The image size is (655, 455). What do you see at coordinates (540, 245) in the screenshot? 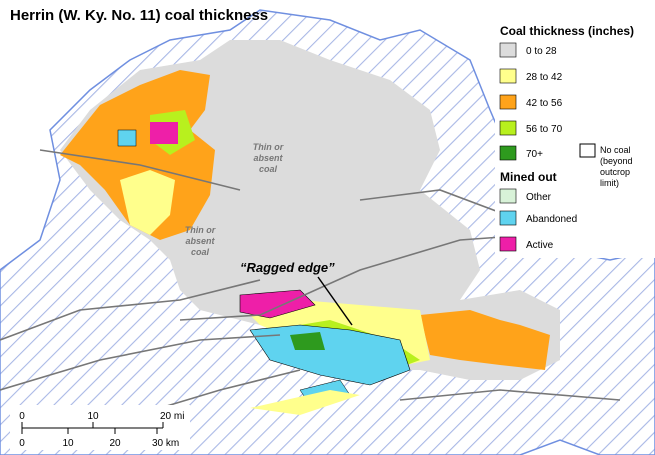
I see `legend-label: Active` at bounding box center [540, 245].